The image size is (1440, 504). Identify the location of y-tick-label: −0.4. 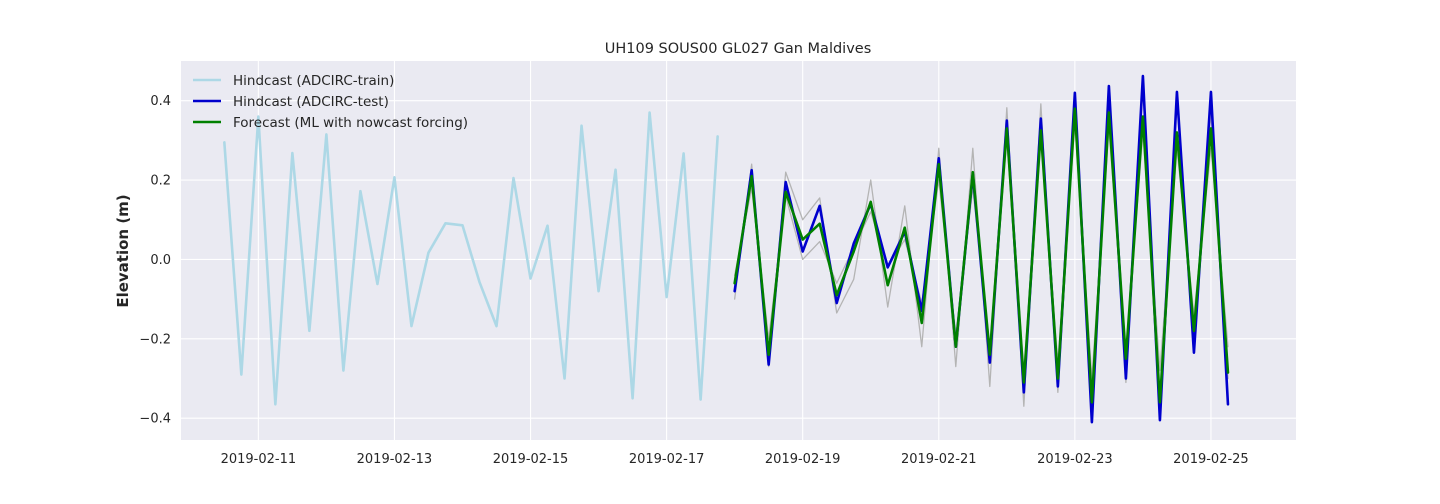
(155, 419).